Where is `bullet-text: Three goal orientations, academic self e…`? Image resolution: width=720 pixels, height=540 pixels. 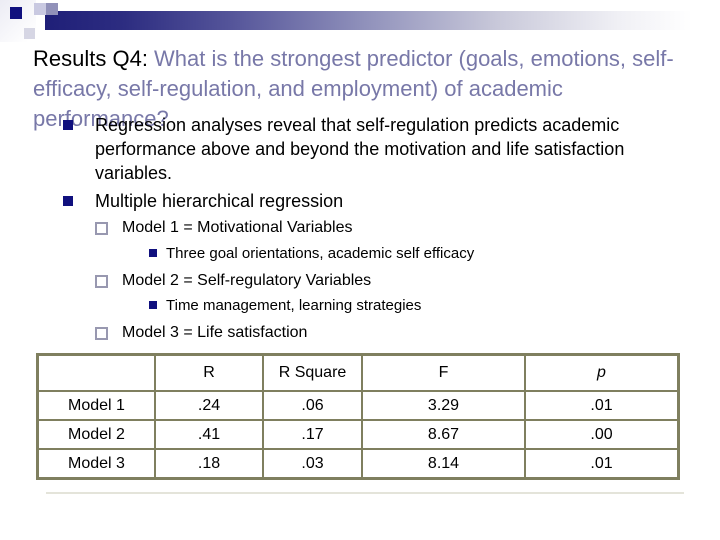 bullet-text: Three goal orientations, academic self e… is located at coordinates (320, 253).